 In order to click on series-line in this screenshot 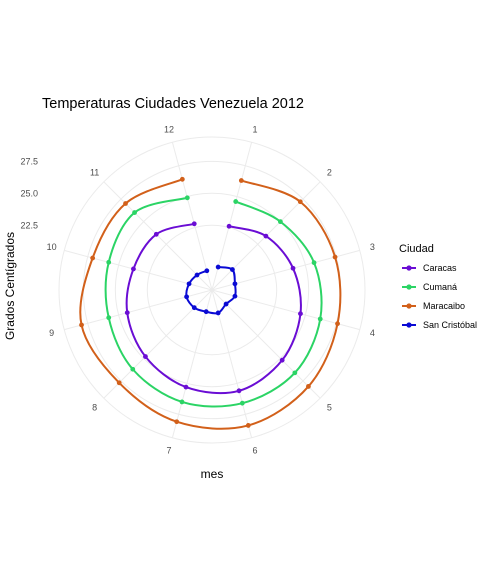, I will do `click(213, 308)`.